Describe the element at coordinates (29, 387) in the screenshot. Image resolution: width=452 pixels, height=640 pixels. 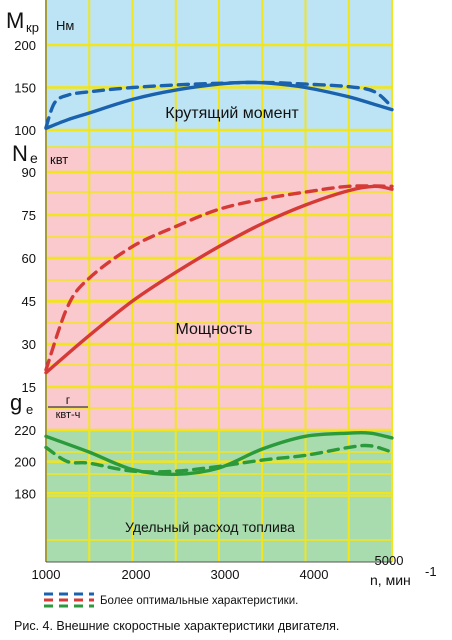
I see `power-y-tick-label: 15` at that location.